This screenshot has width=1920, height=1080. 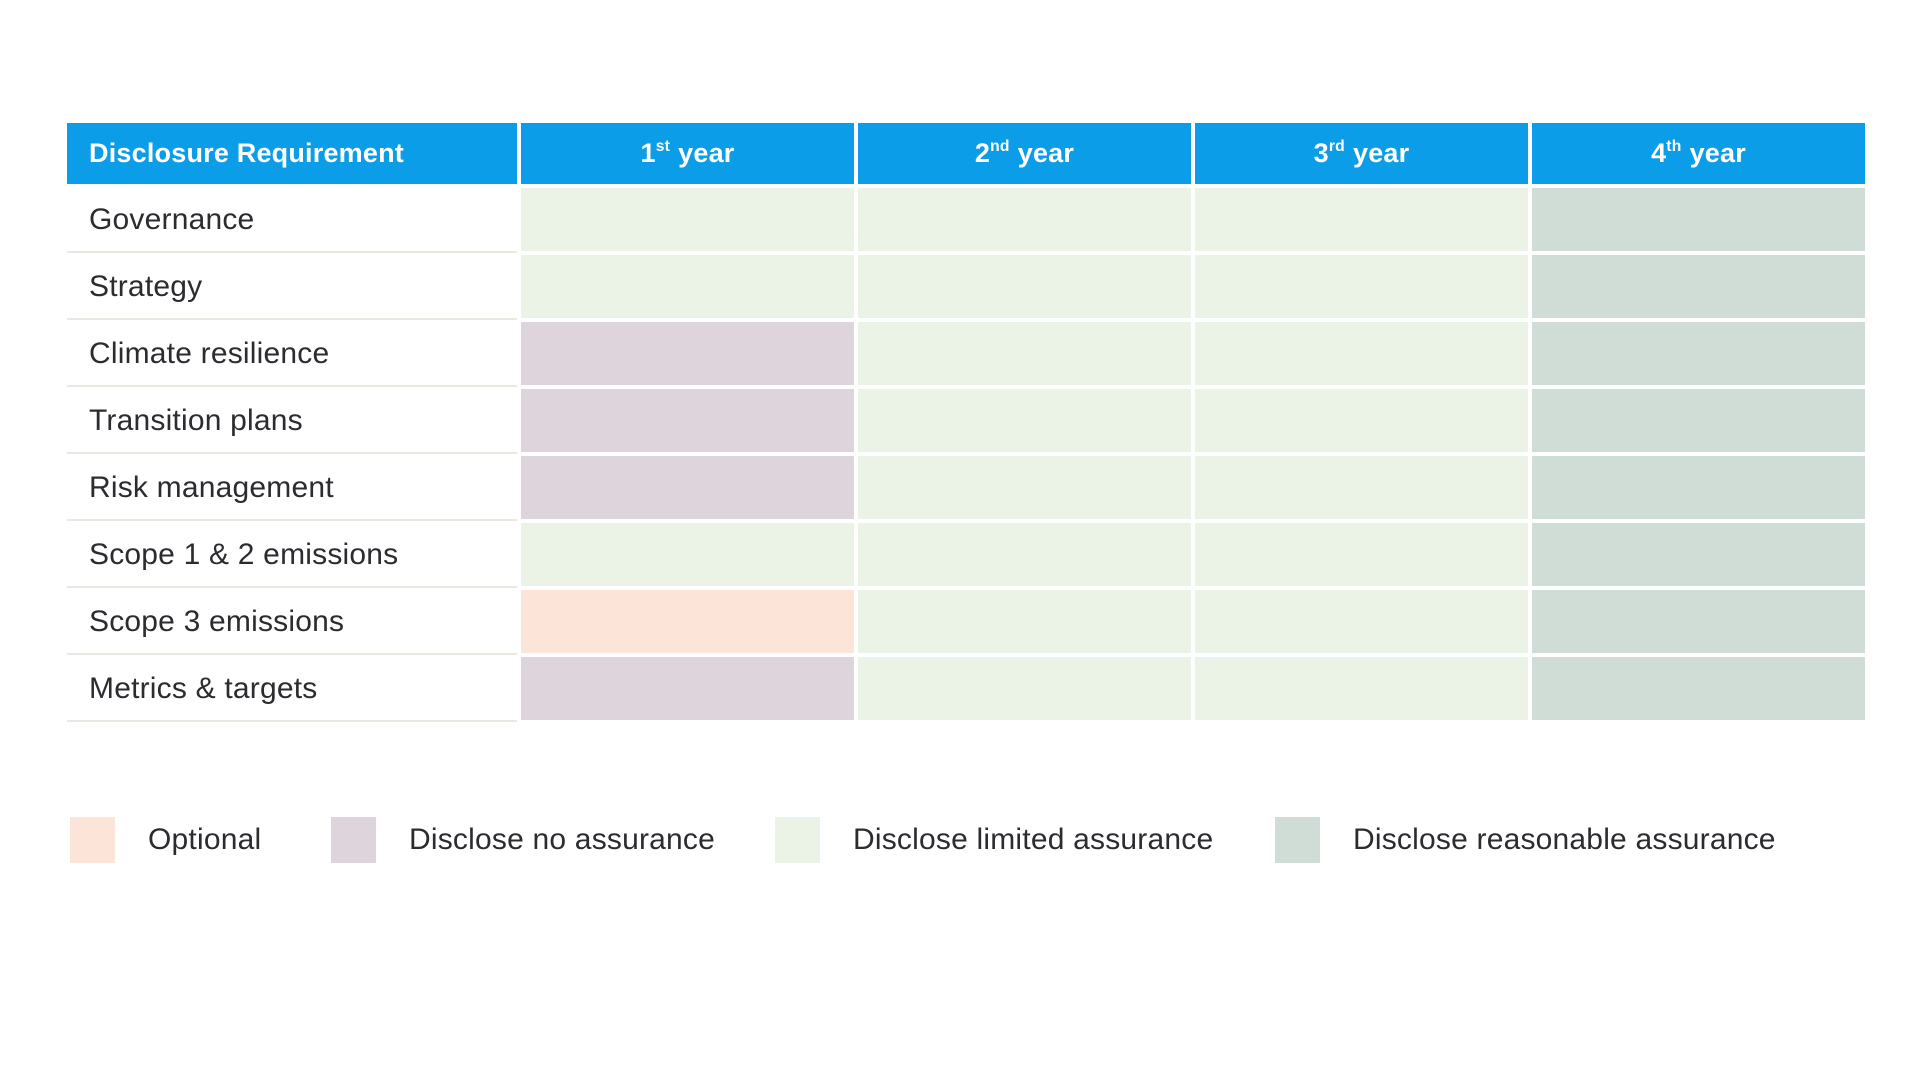 I want to click on row-label: Scope 3 emissions, so click(x=292, y=622).